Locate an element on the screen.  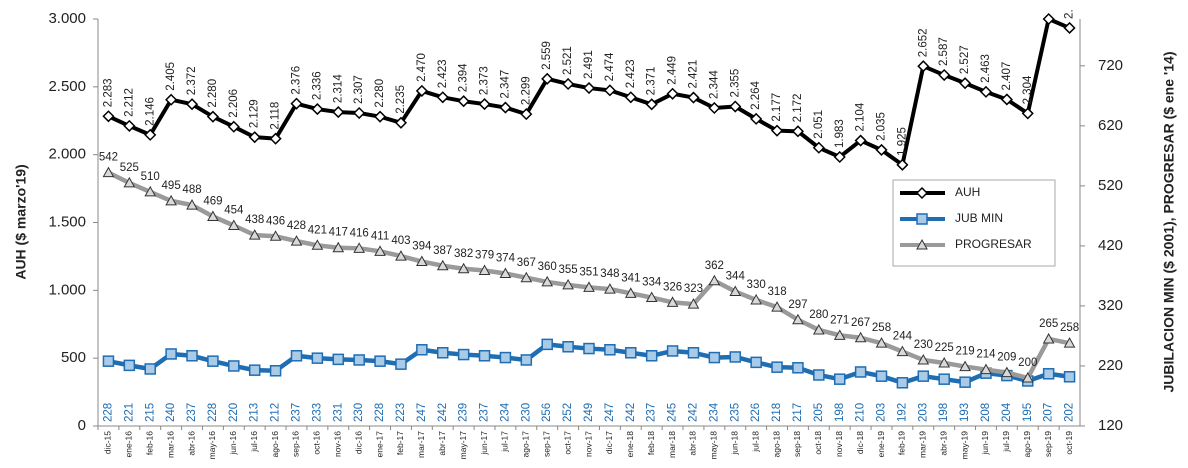
x-tick-label: sep-19 is located at coordinates (1048, 444).